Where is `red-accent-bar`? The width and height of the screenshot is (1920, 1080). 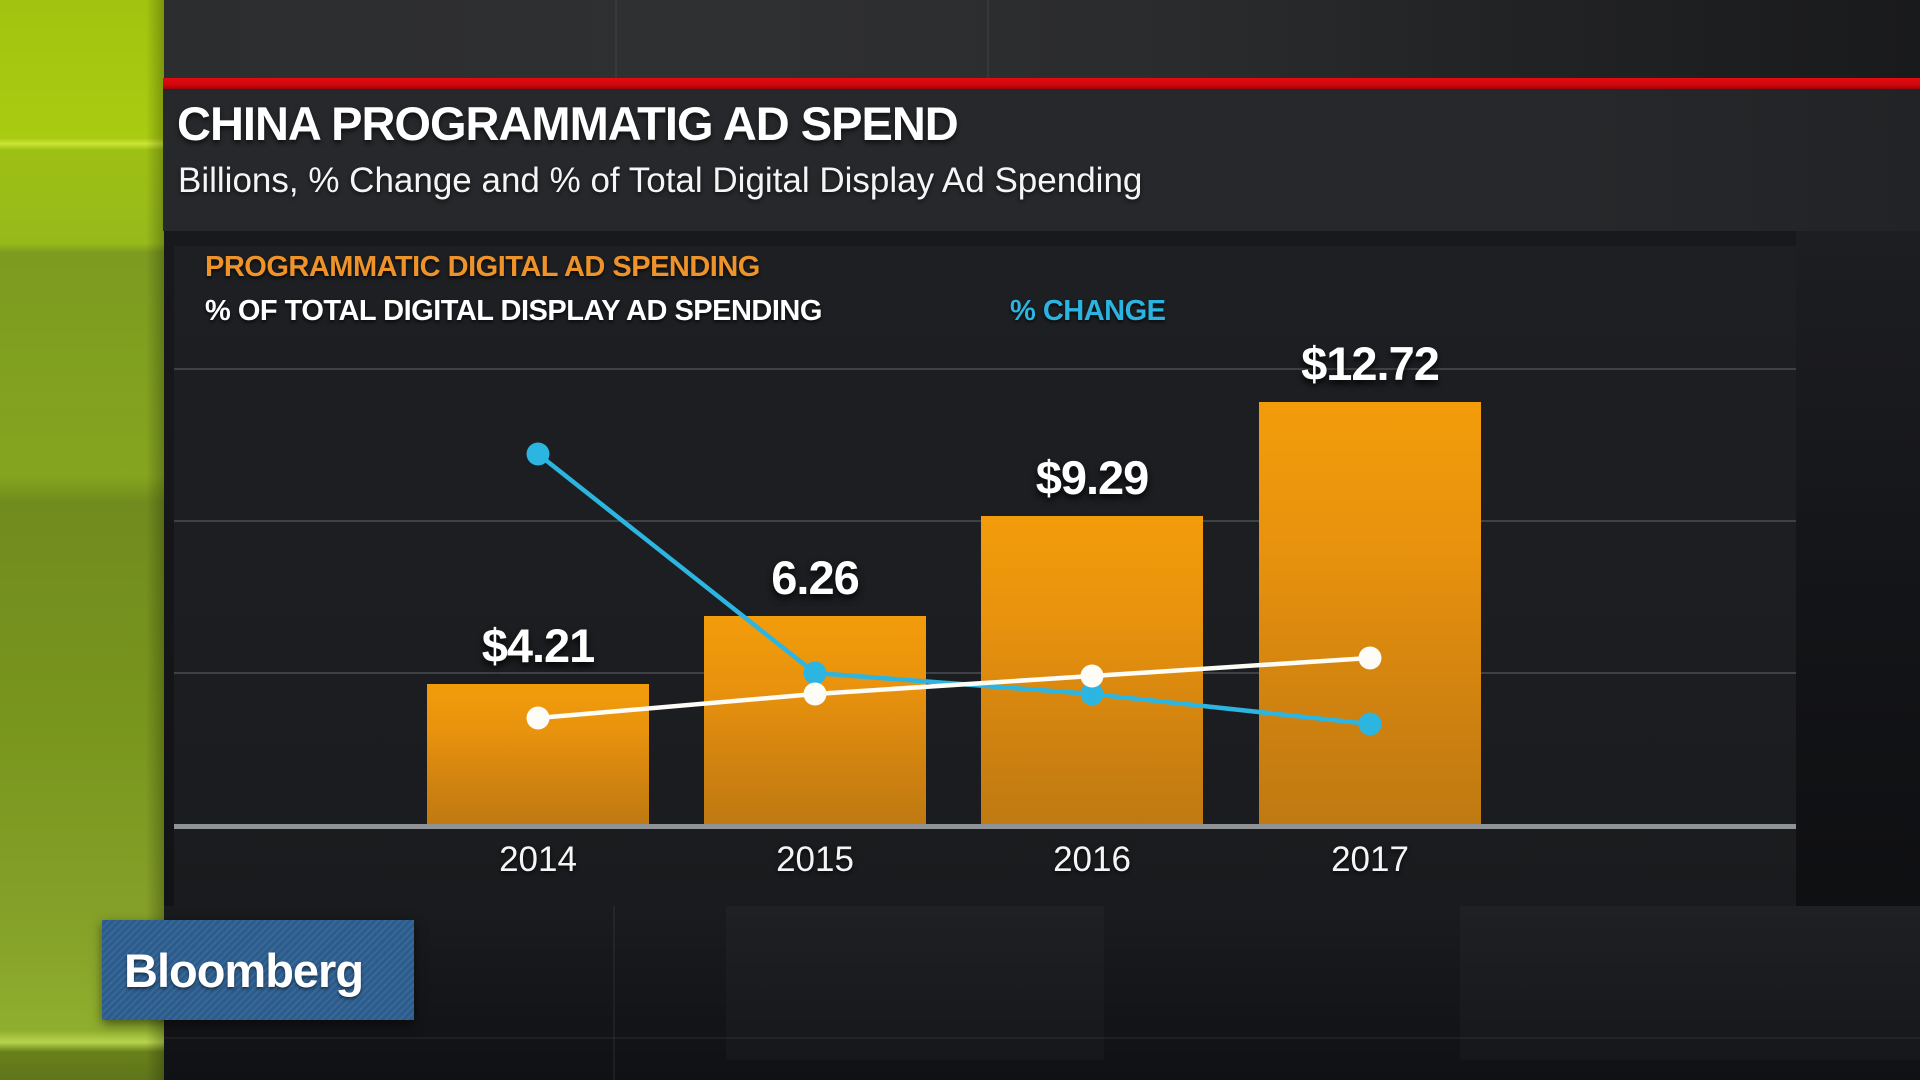
red-accent-bar is located at coordinates (1041, 83).